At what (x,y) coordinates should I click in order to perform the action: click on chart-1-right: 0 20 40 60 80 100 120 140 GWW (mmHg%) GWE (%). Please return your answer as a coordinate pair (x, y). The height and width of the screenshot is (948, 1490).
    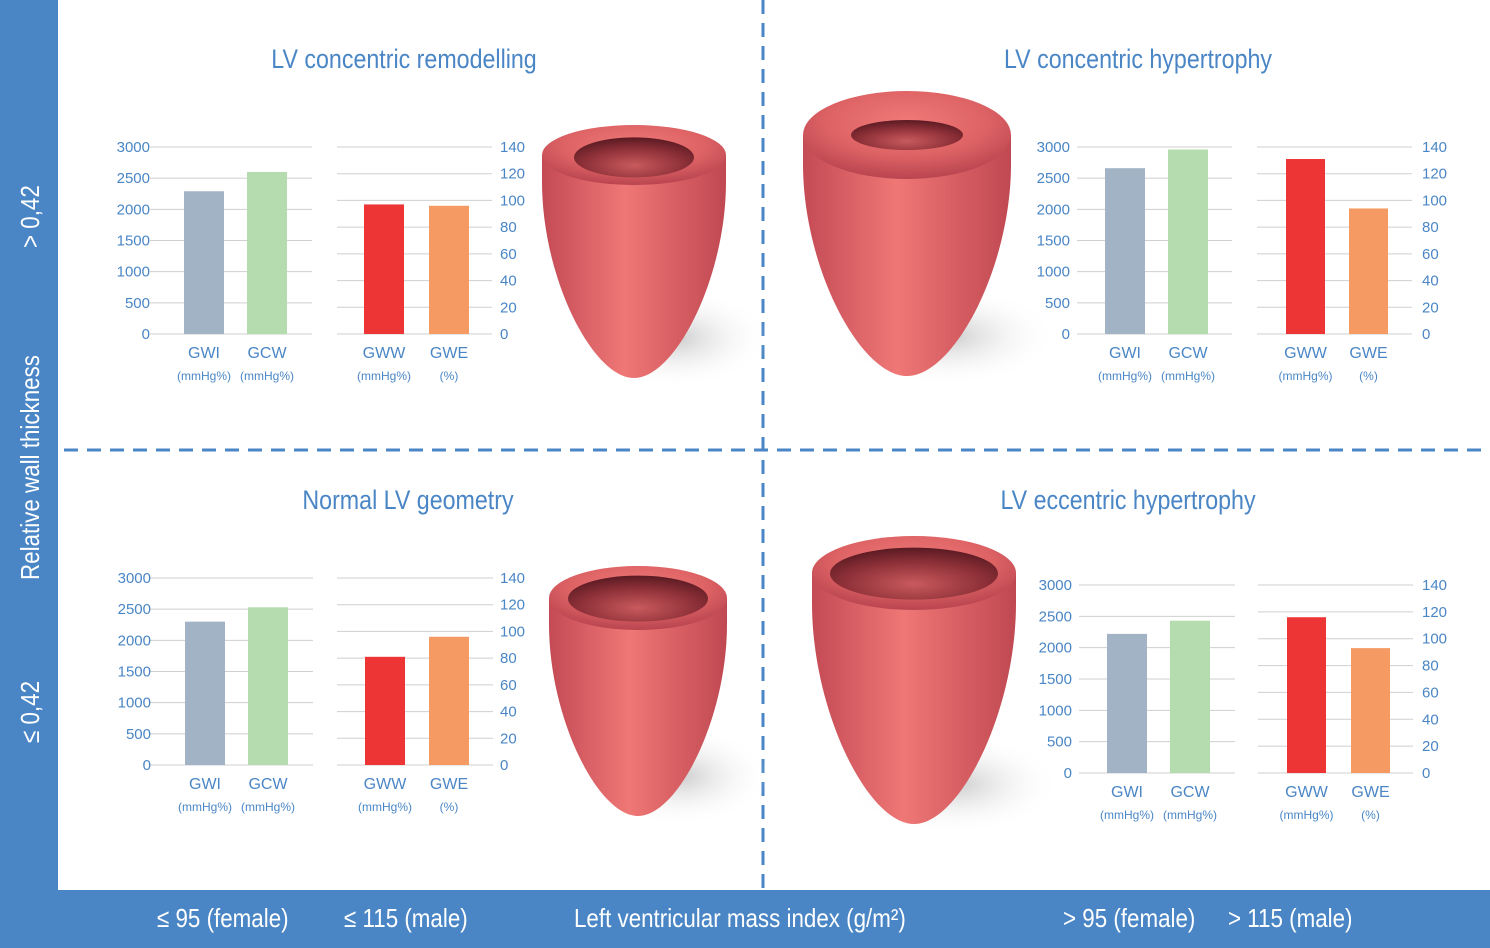
    Looking at the image, I should click on (1352, 261).